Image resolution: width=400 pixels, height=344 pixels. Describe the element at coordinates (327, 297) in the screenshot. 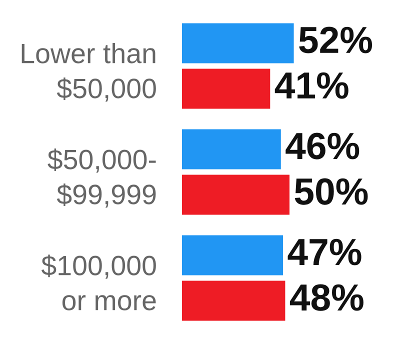

I see `data-label: 48%` at that location.